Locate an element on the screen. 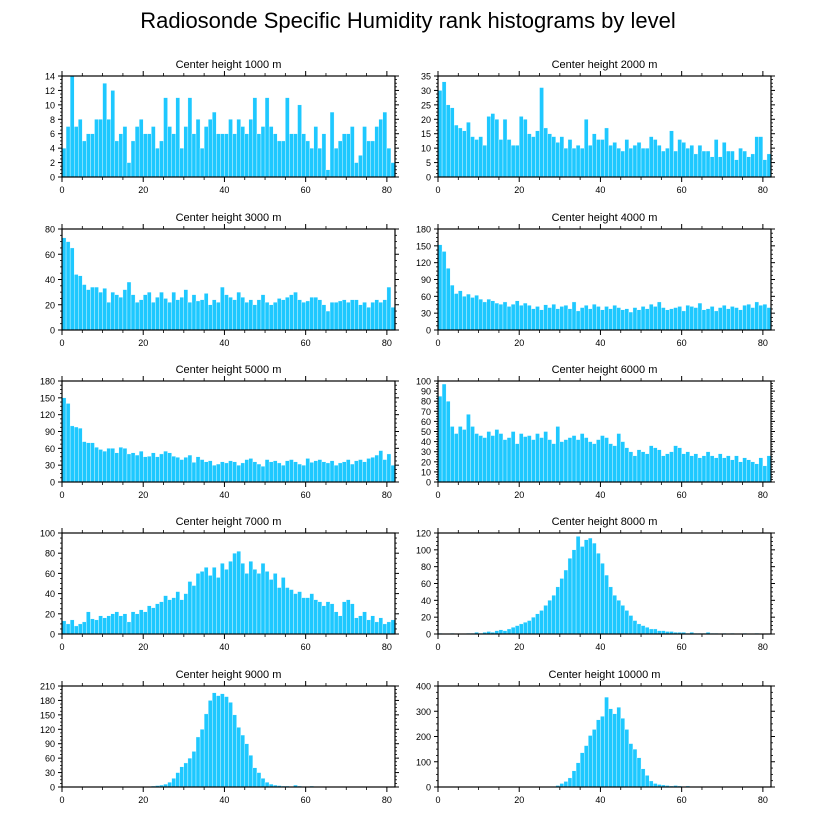 Image resolution: width=816 pixels, height=824 pixels. y-tick-label: 25 is located at coordinates (426, 105).